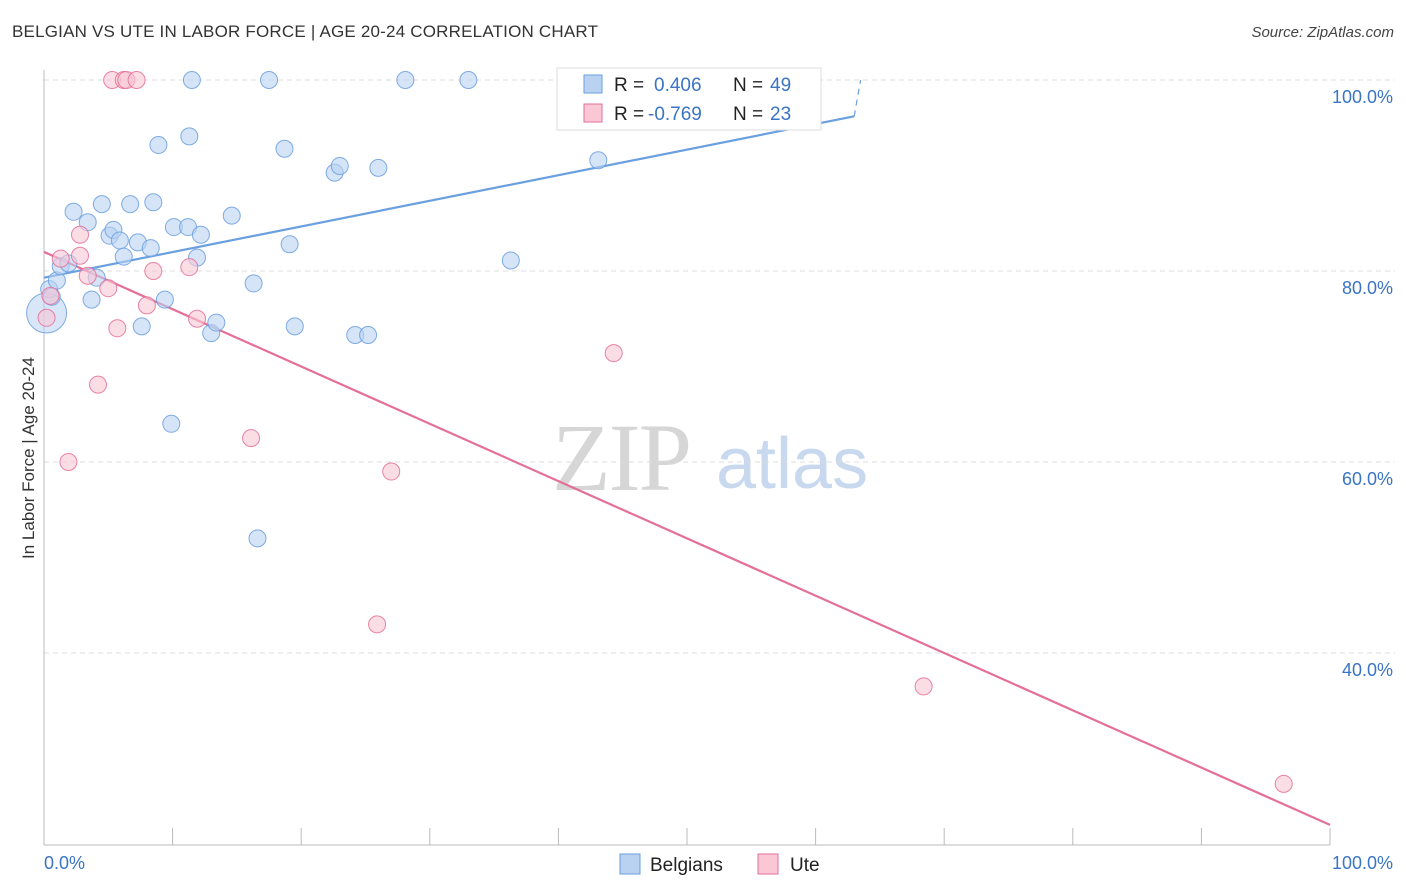 This screenshot has height=892, width=1406. Describe the element at coordinates (748, 85) in the screenshot. I see `legend-n-label-belgians: N =` at that location.